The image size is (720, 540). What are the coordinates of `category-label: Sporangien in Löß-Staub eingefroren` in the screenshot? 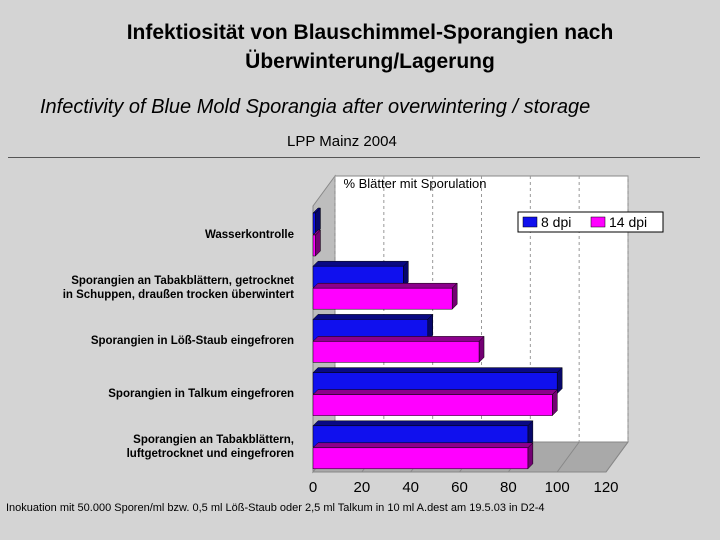 It's located at (152, 341).